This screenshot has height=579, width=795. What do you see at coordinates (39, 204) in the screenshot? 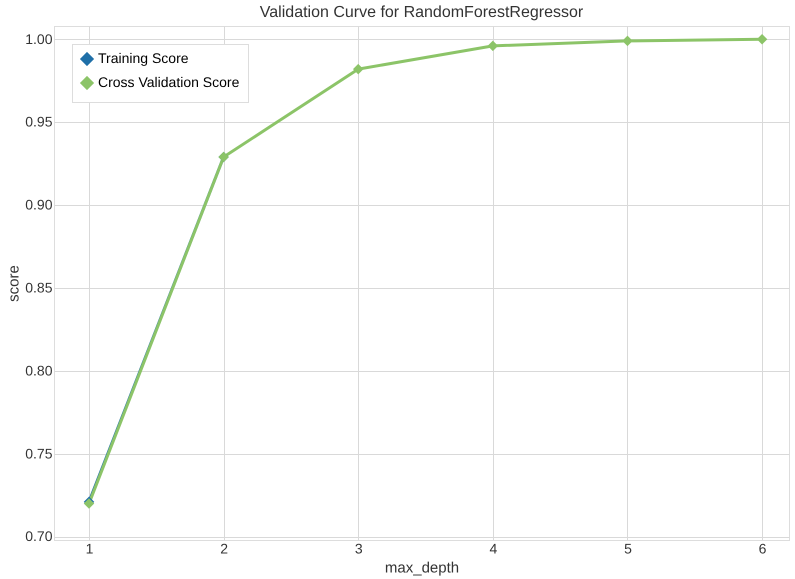
I see `y-tick-label: 0.90` at bounding box center [39, 204].